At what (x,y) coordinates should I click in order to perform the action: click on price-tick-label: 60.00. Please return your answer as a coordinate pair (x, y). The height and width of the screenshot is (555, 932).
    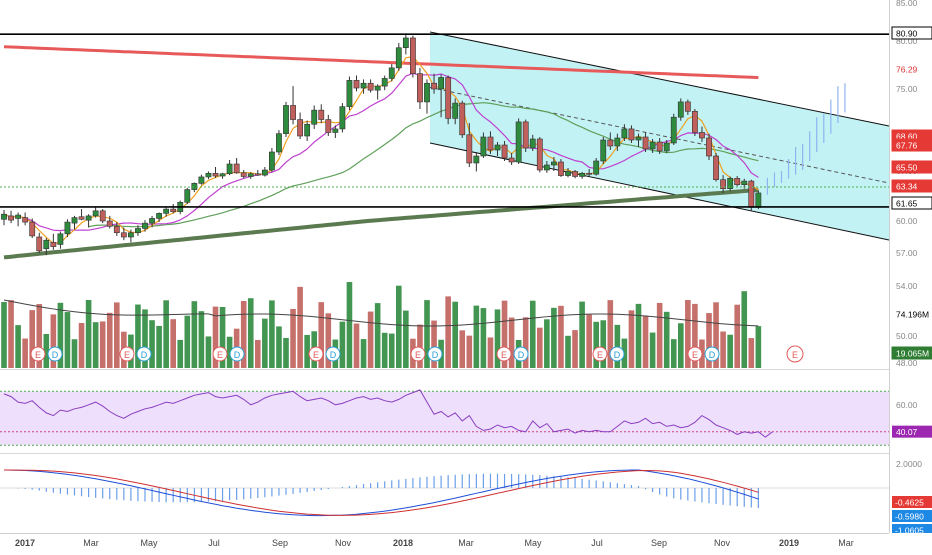
    Looking at the image, I should click on (907, 221).